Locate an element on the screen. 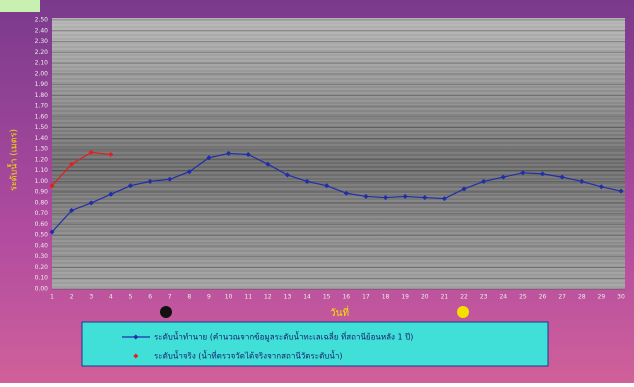  x-tick-label: 28 is located at coordinates (582, 297).